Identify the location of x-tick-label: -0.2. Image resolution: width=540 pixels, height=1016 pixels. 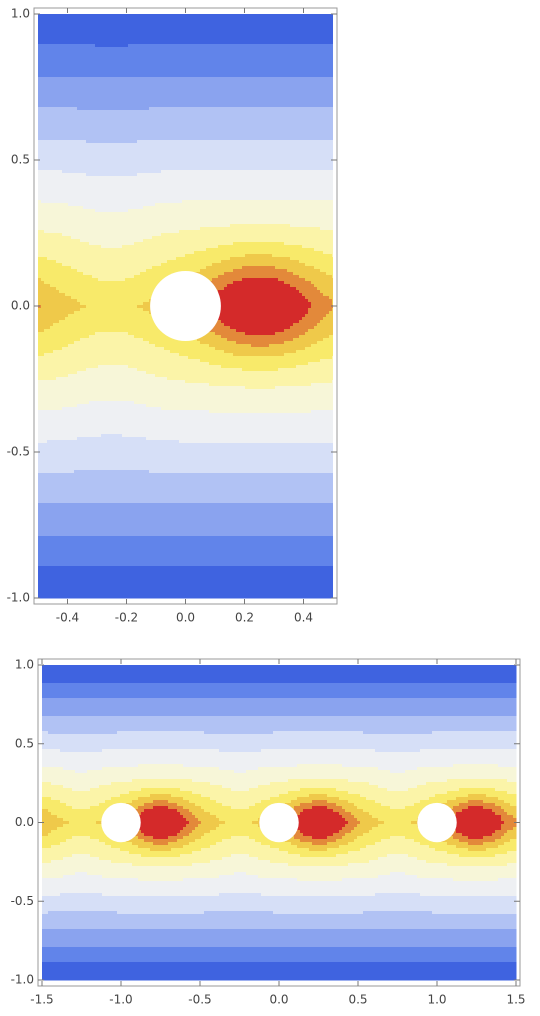
(126, 618).